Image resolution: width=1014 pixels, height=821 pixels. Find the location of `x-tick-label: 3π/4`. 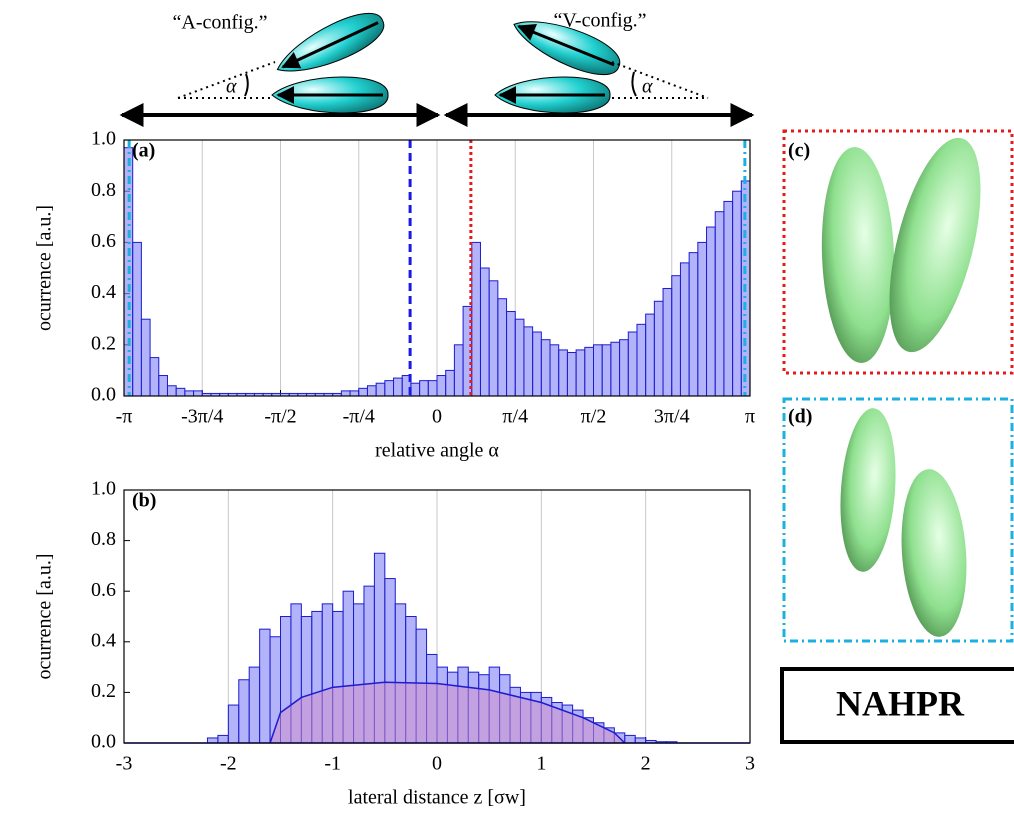

x-tick-label: 3π/4 is located at coordinates (672, 417).